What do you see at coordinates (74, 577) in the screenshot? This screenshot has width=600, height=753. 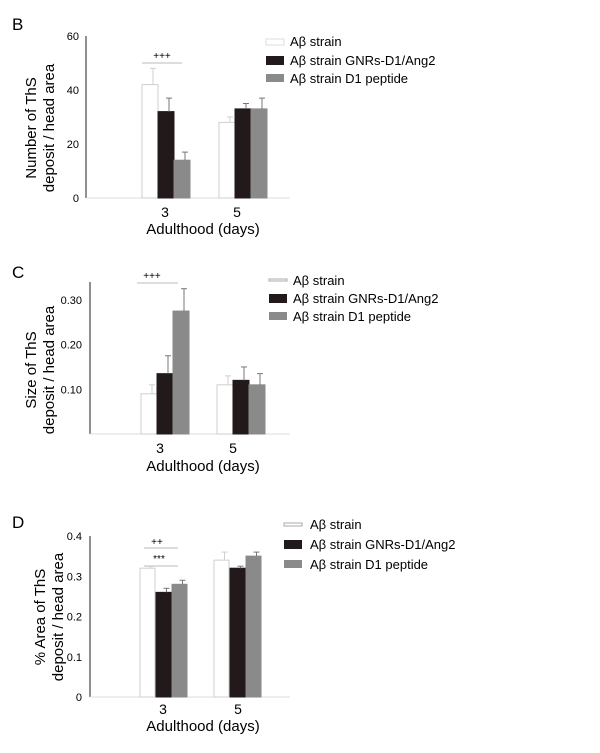 I see `y-tick-label: 0.3` at bounding box center [74, 577].